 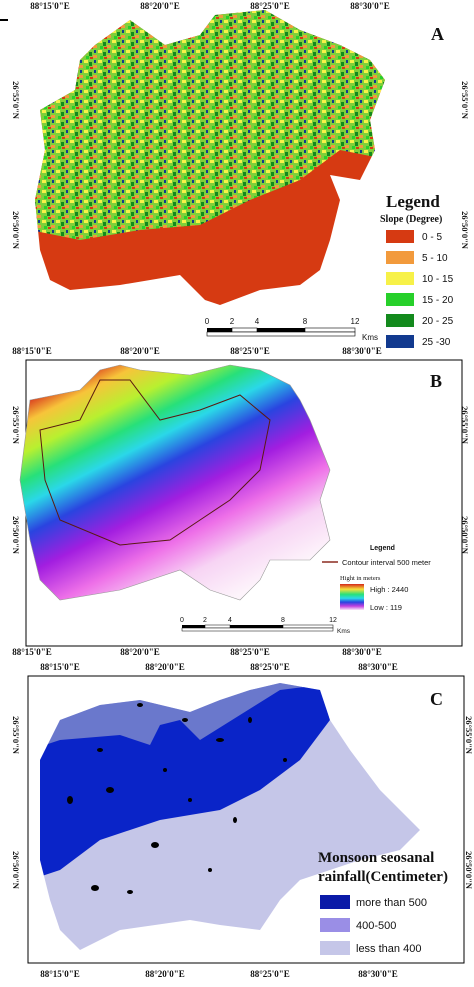 What do you see at coordinates (391, 903) in the screenshot?
I see `legend-label: more than 500` at bounding box center [391, 903].